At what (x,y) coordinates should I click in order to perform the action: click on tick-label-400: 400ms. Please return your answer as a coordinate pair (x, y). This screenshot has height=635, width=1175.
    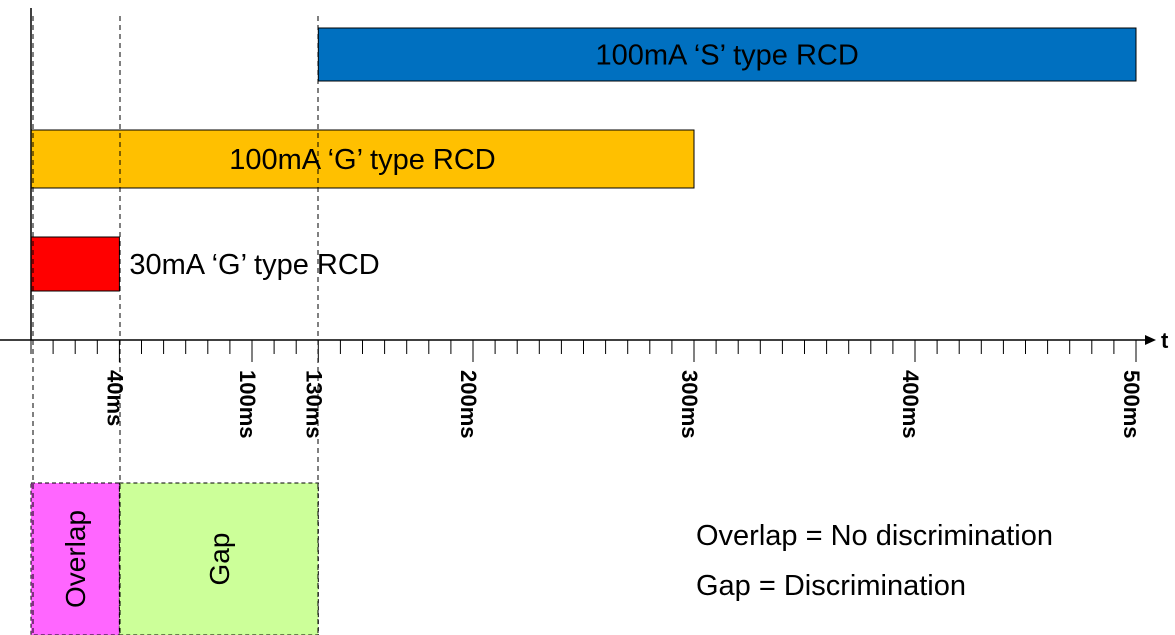
    Looking at the image, I should click on (910, 404).